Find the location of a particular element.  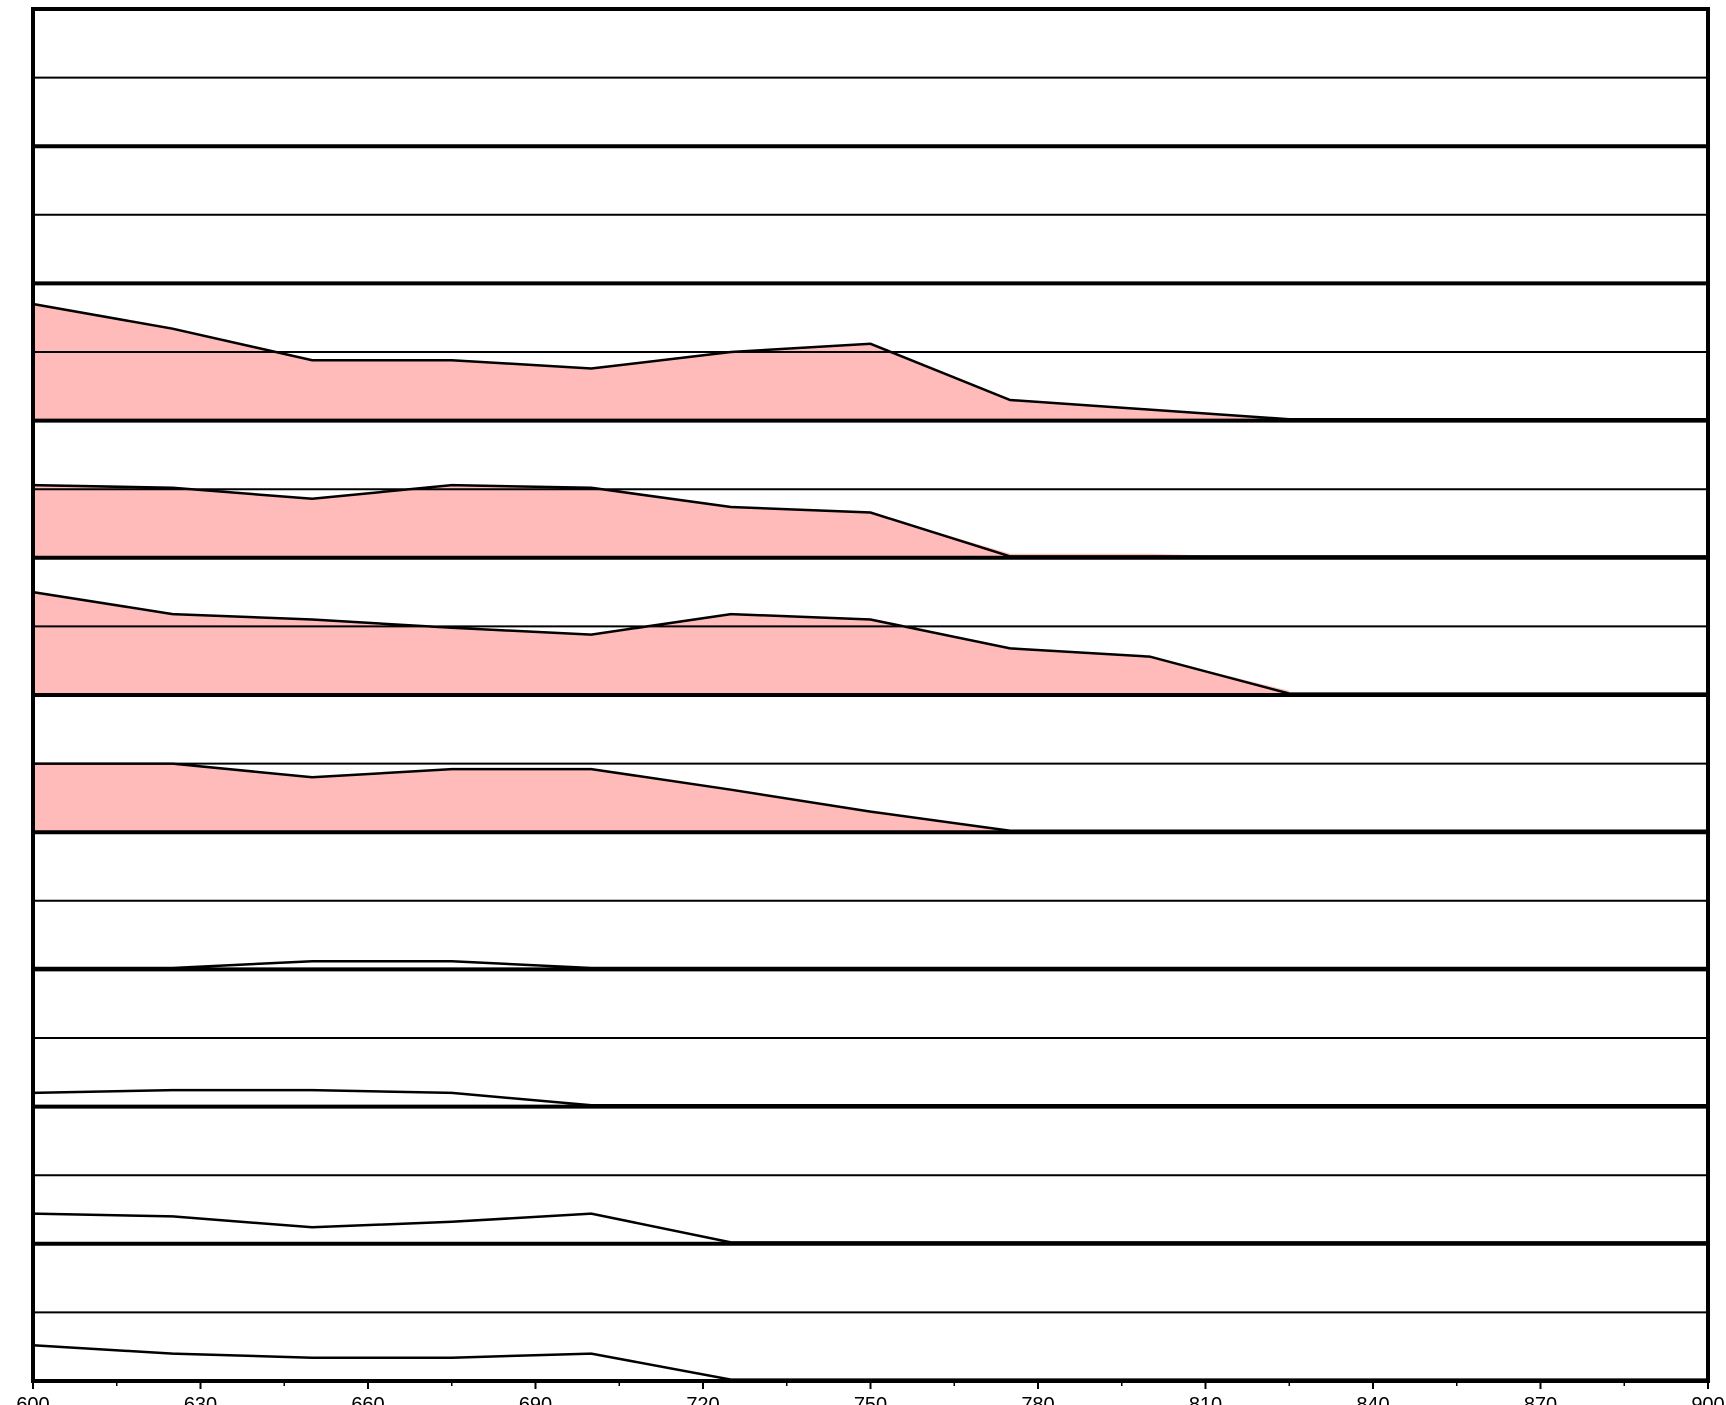

band-5-fill is located at coordinates (661, 643).